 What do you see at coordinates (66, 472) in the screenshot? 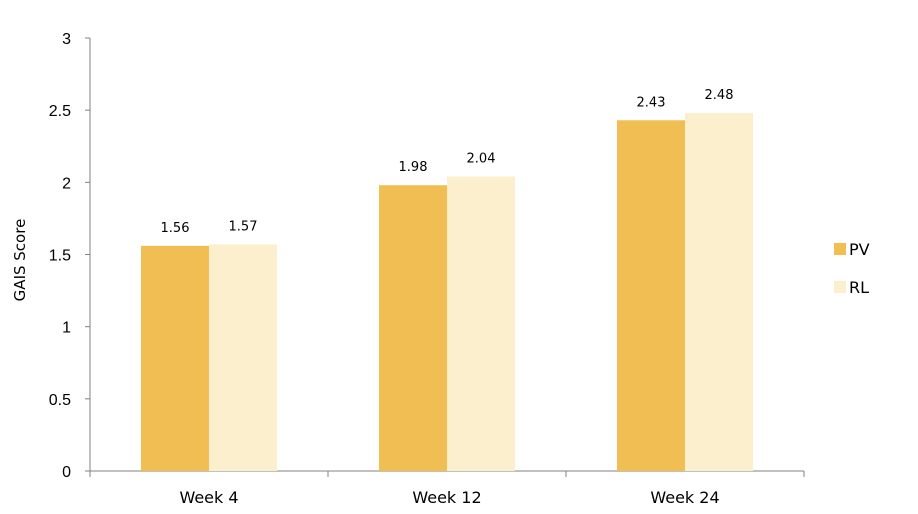
I see `y-tick-label: 0` at bounding box center [66, 472].